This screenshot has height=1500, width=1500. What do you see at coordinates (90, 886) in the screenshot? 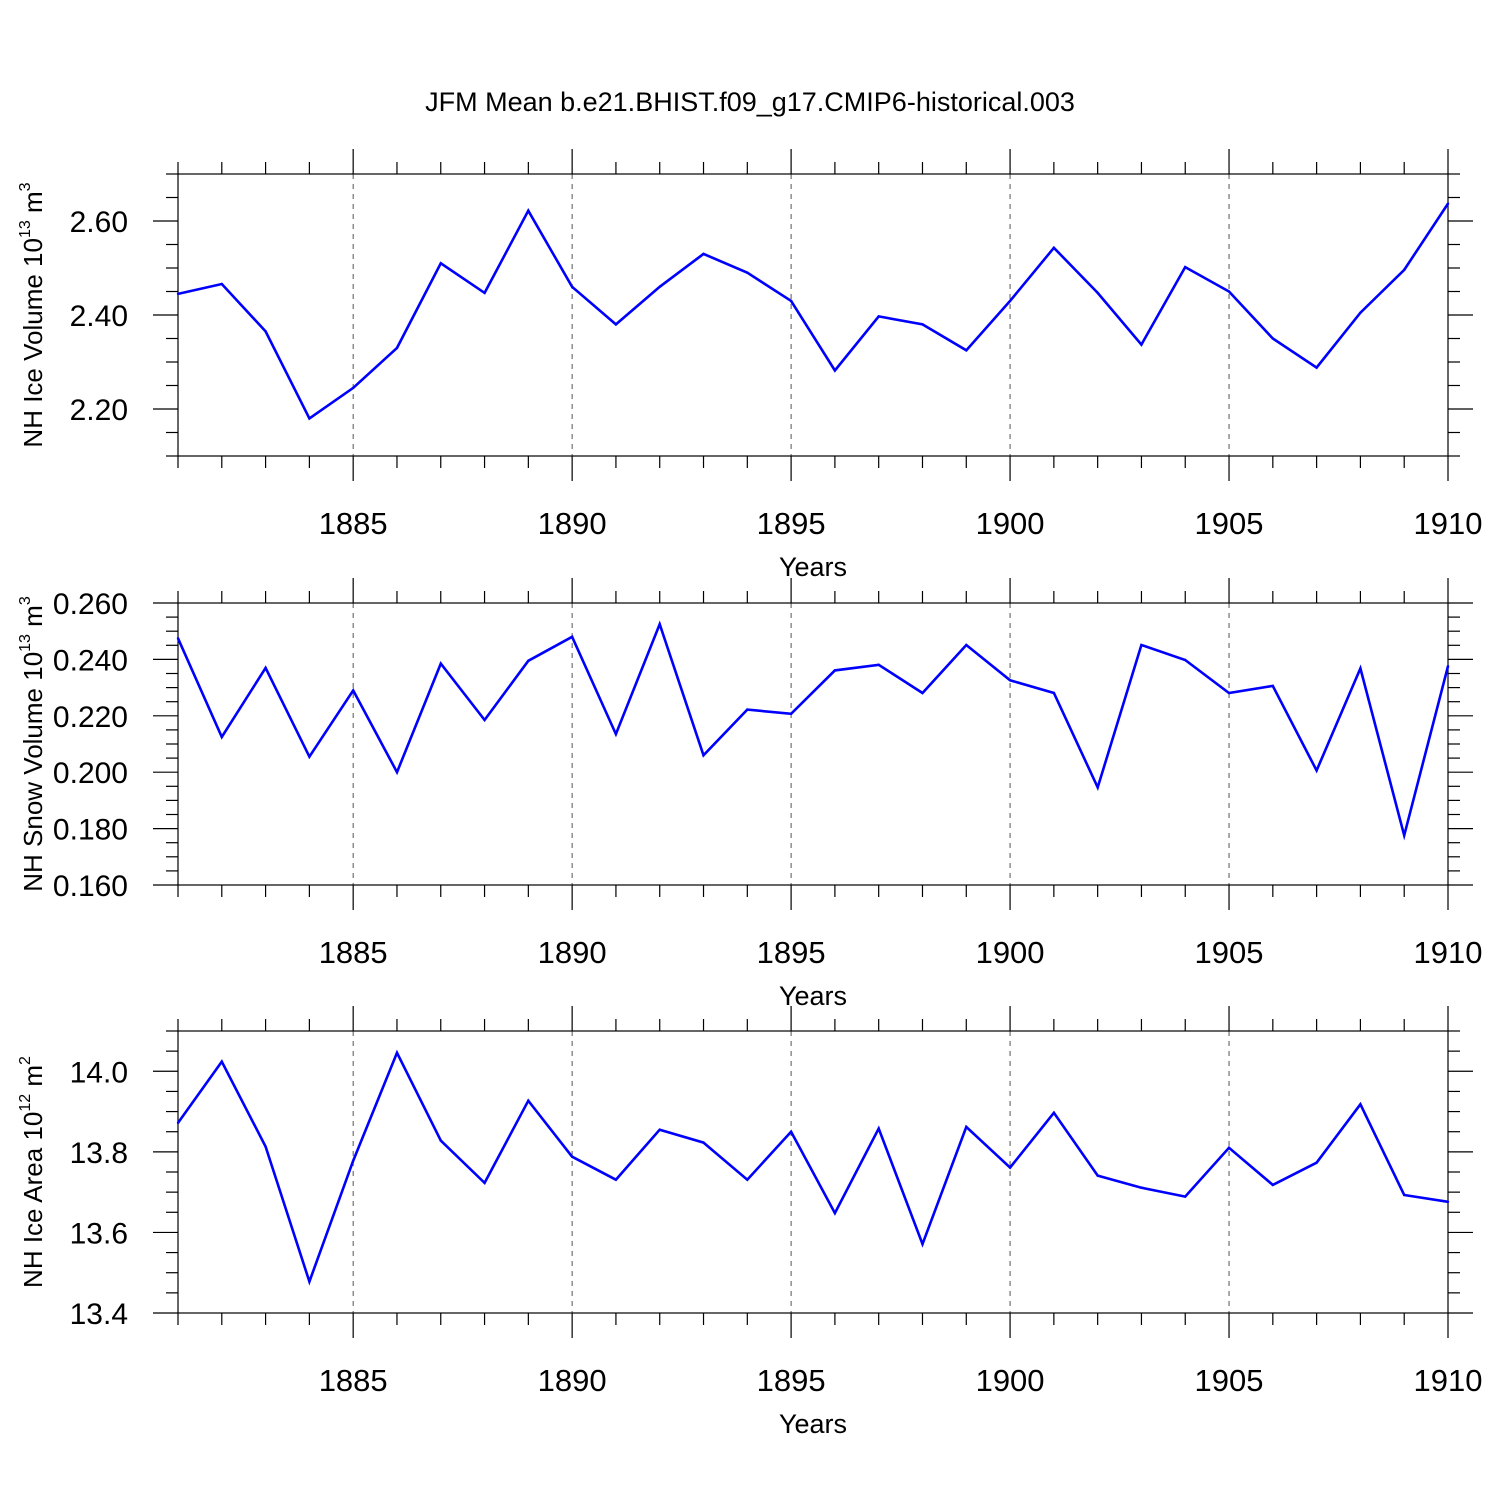
I see `y-tick-label: 0.160` at bounding box center [90, 886].